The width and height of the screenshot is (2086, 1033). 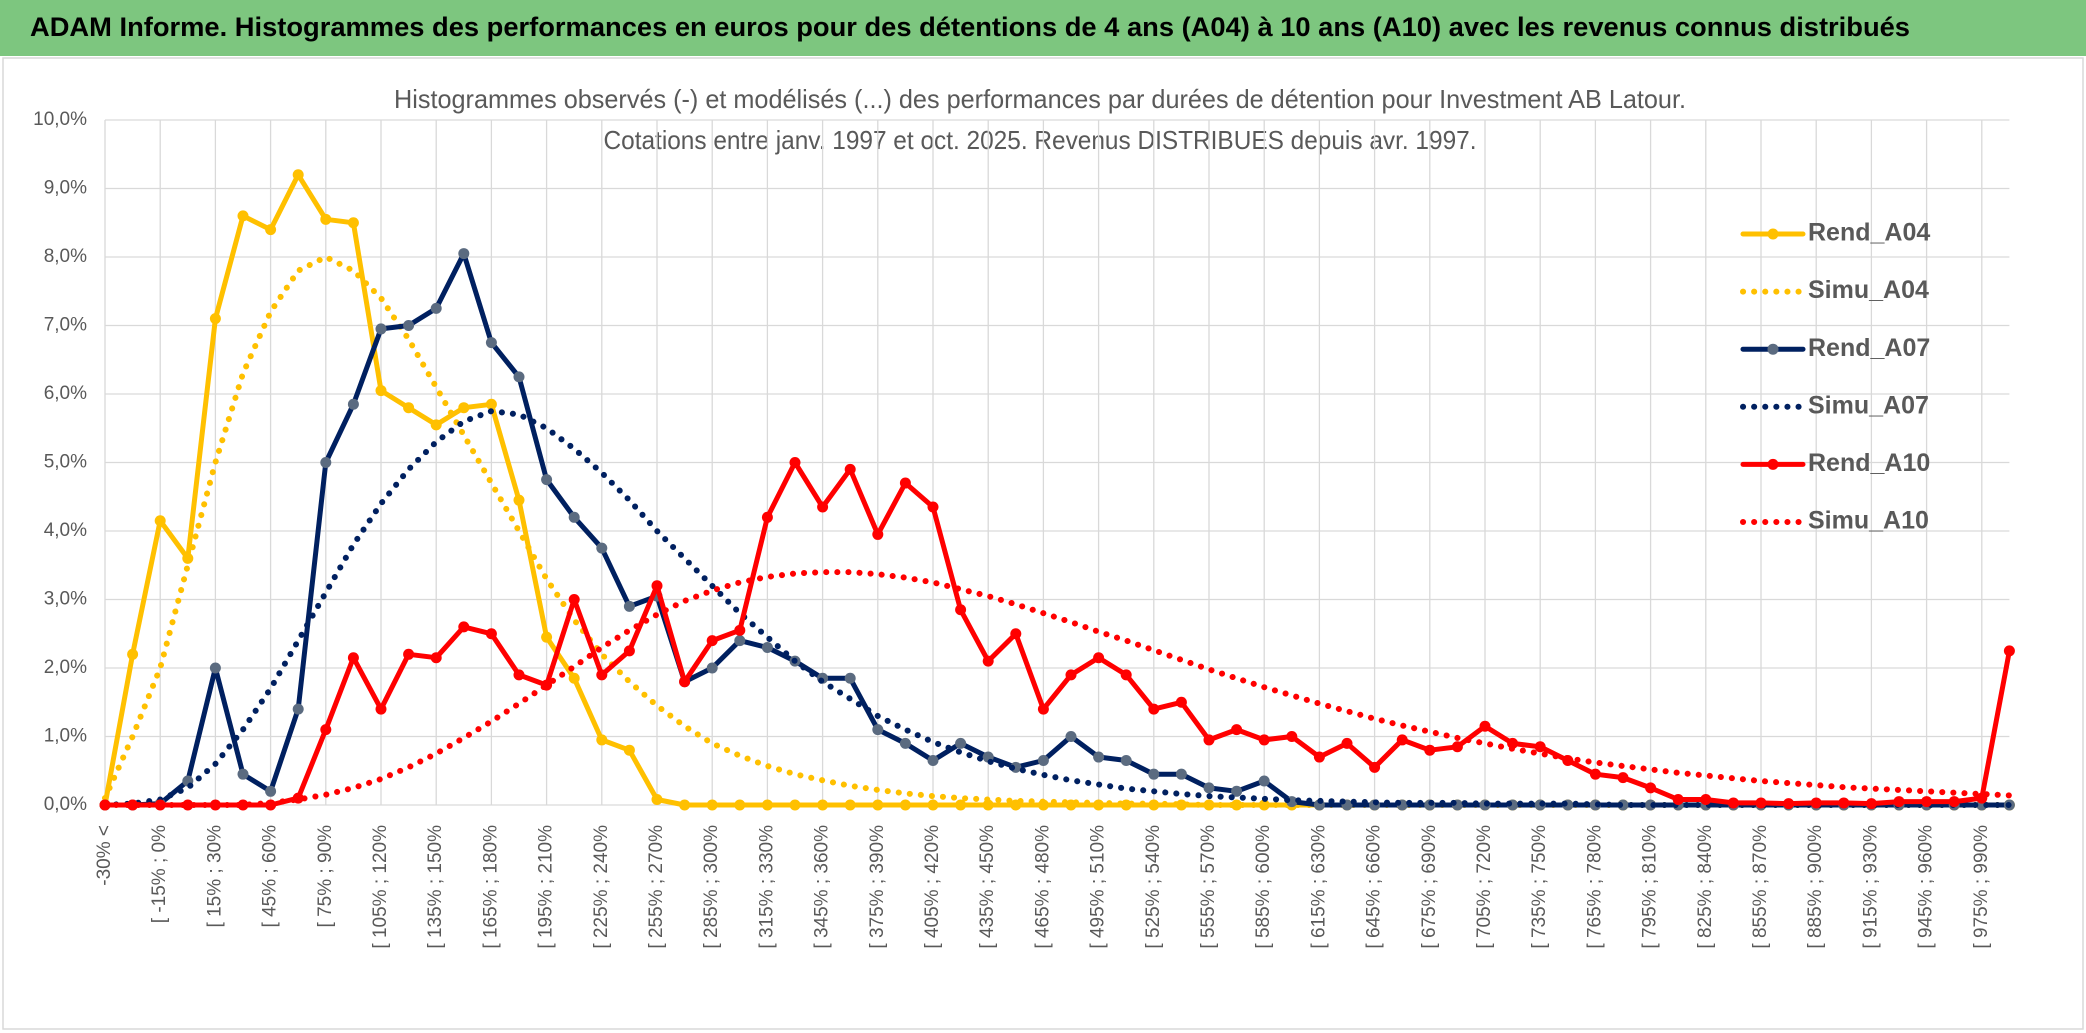 What do you see at coordinates (1208, 887) in the screenshot?
I see `x-tick-label: [ 555% ; 570%` at bounding box center [1208, 887].